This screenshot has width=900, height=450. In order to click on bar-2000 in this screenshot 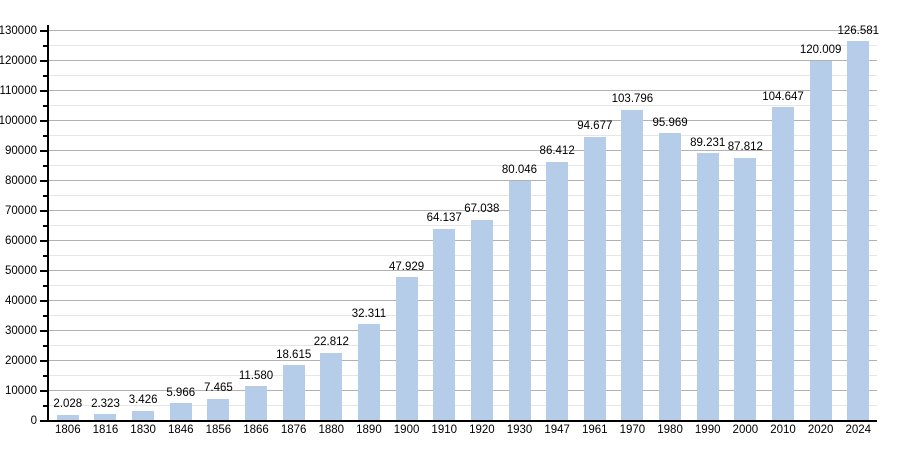, I will do `click(745, 289)`.